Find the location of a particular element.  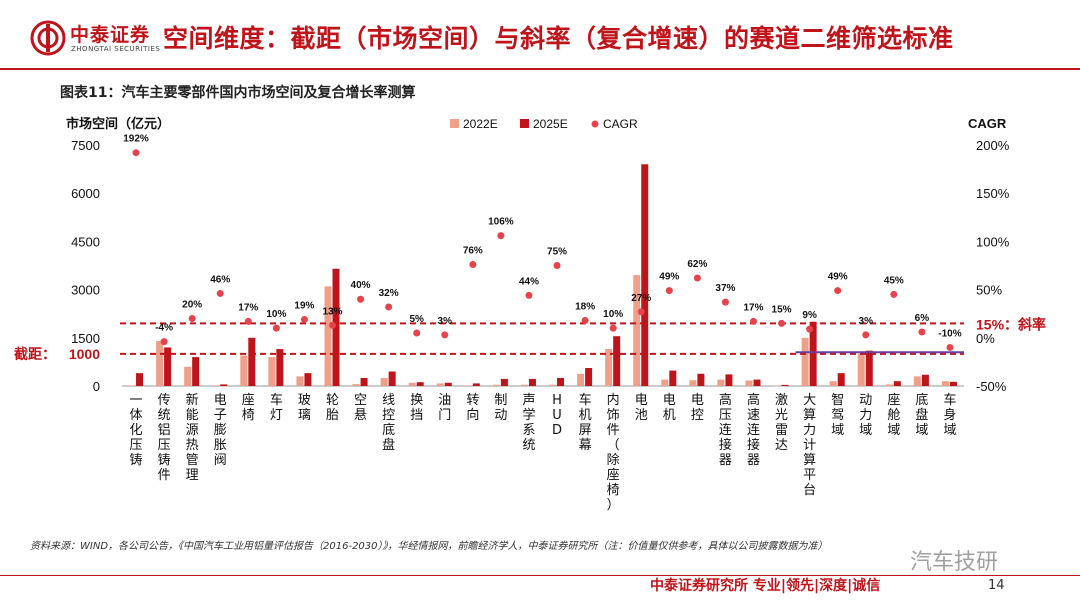

y2-tick-label: 100% is located at coordinates (993, 241).